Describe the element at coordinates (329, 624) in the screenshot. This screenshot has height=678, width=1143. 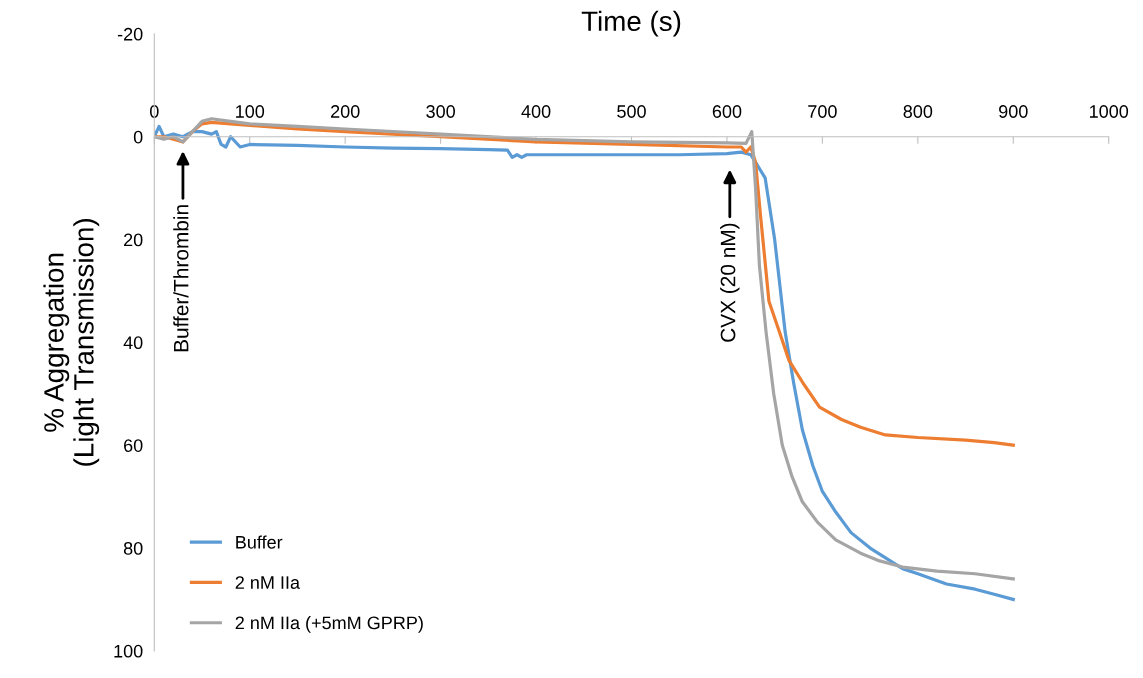
I see `legend-label: 2 nM IIa (+5mM GPRP)` at that location.